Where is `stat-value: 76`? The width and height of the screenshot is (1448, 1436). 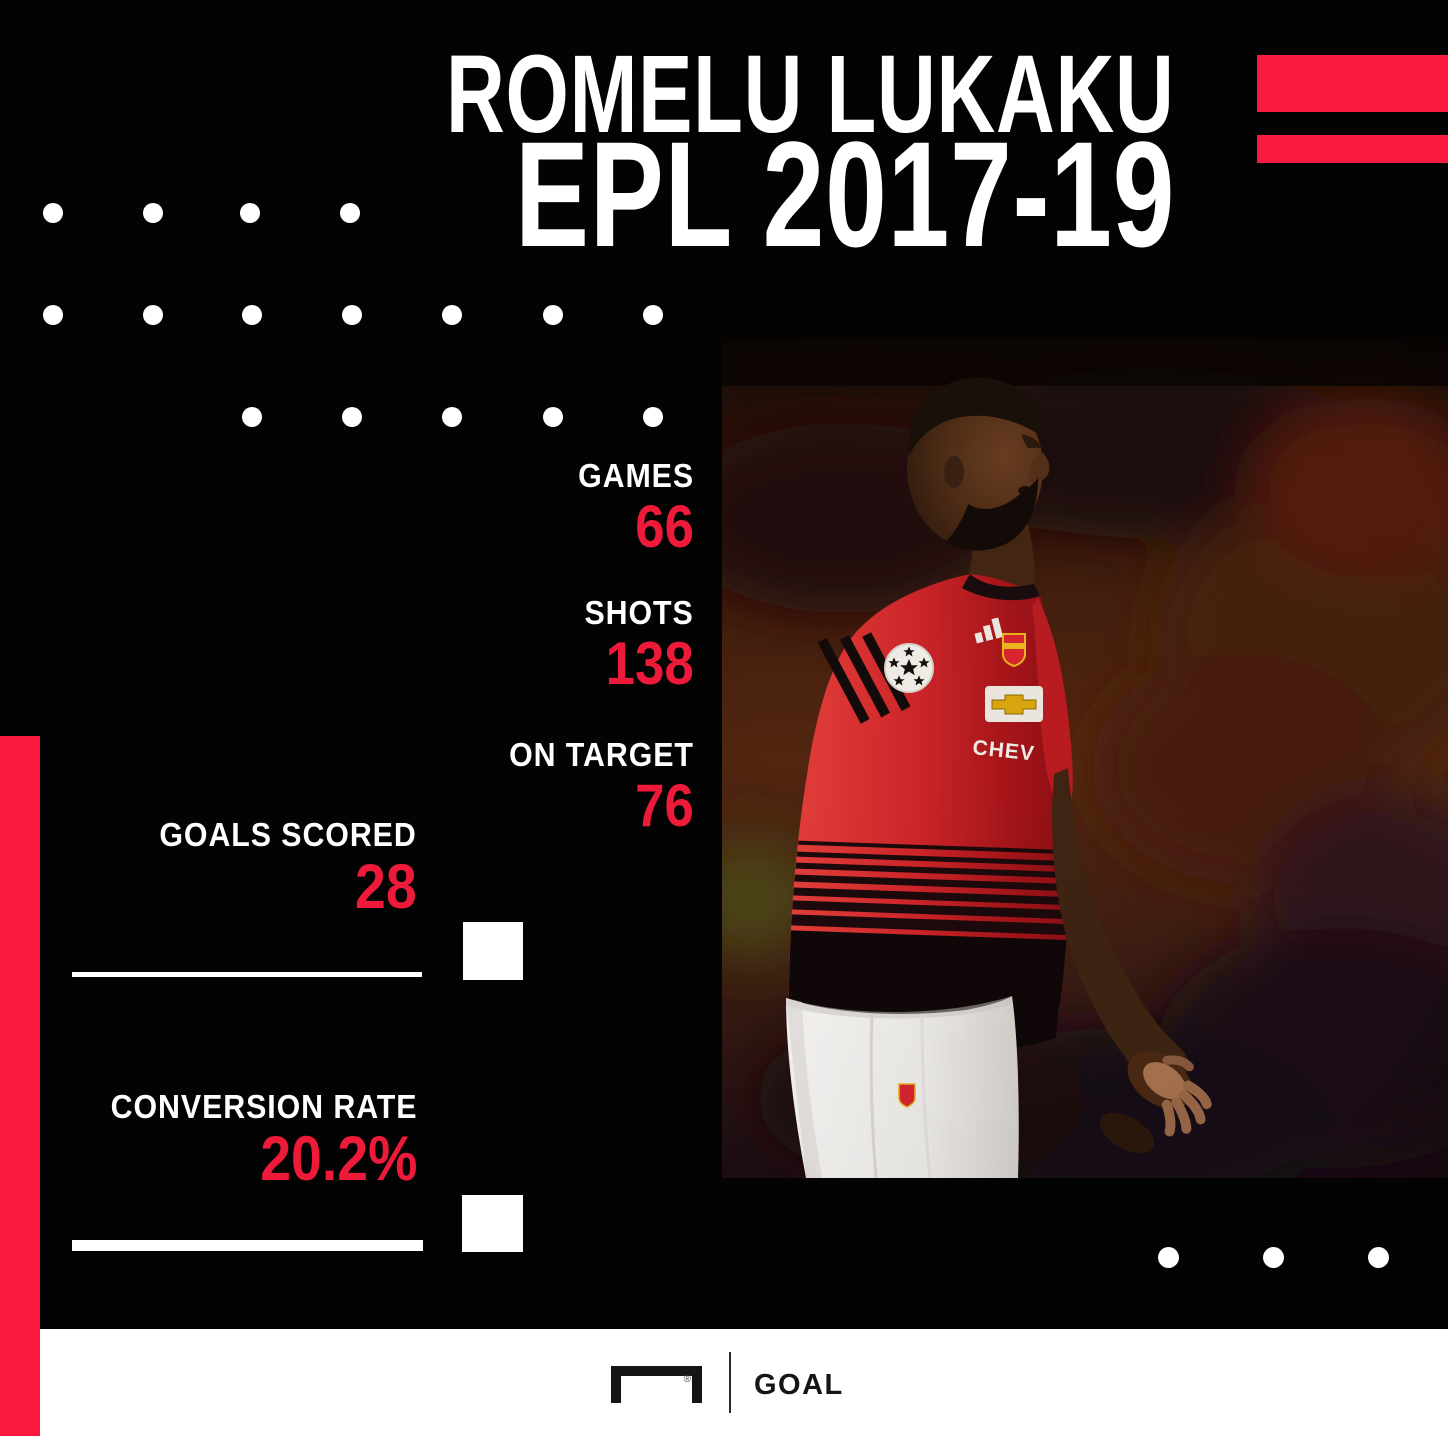
stat-value: 76 is located at coordinates (664, 805).